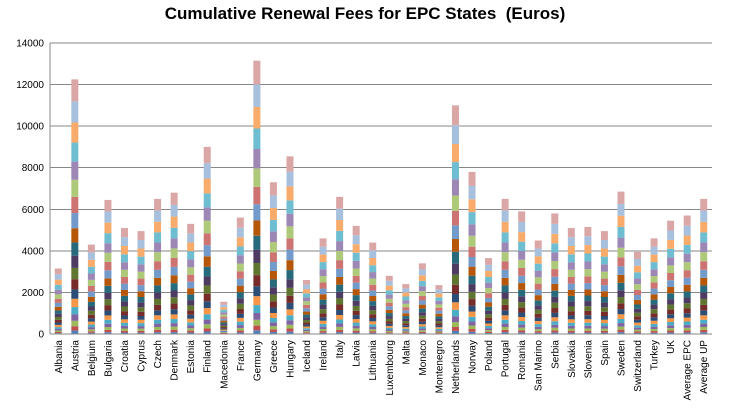 The image size is (730, 415). Describe the element at coordinates (224, 364) in the screenshot. I see `x-tick-label: Macedonia` at that location.